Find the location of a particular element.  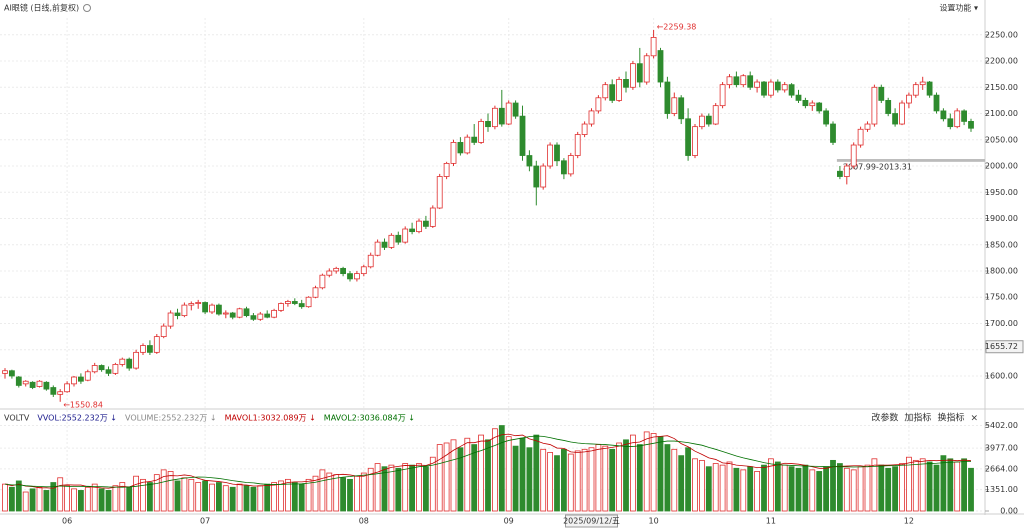

volume-button: 改参数 is located at coordinates (884, 418).